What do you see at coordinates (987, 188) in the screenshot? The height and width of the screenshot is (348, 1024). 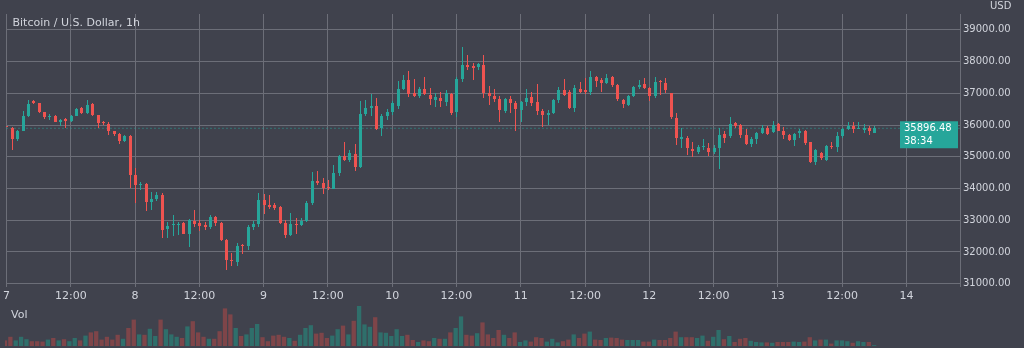 I see `y-tick-label: 34000.00` at bounding box center [987, 188].